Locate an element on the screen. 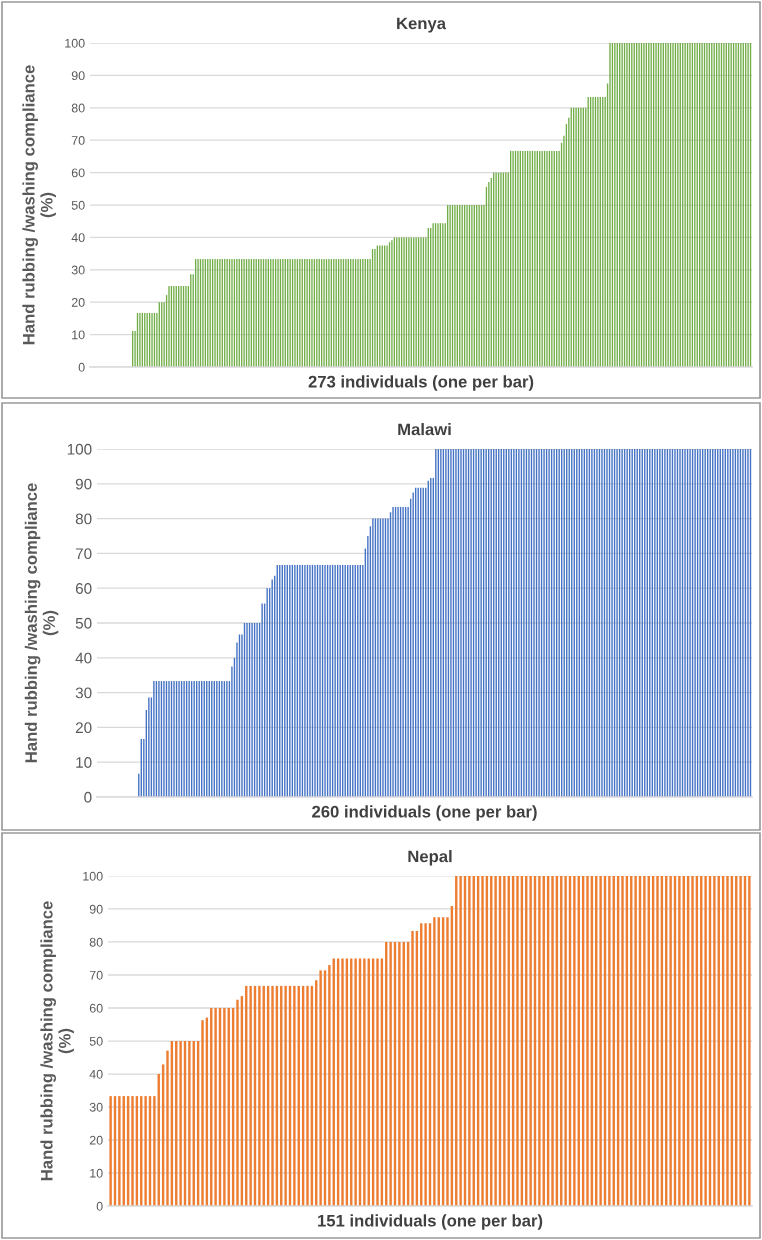  chart-title: Malawi is located at coordinates (424, 429).